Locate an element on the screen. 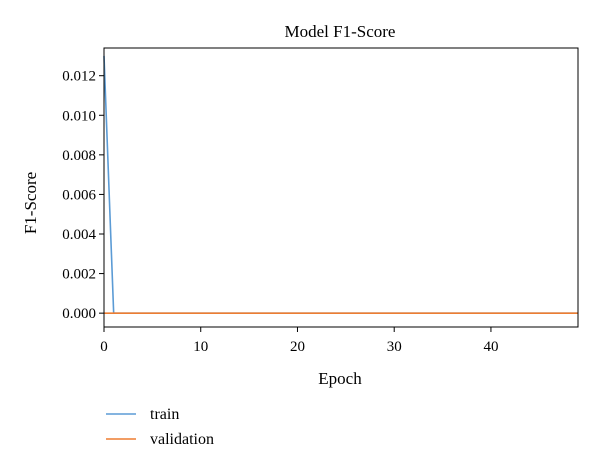  y-tick-label: 0.012 is located at coordinates (79, 77).